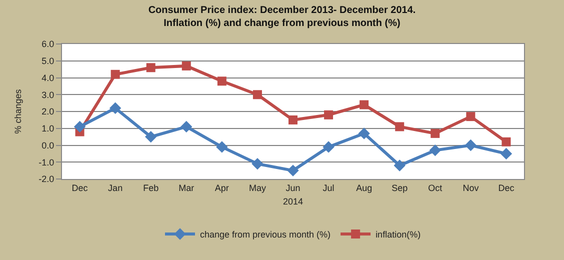 The width and height of the screenshot is (564, 260). Describe the element at coordinates (48, 77) in the screenshot. I see `y-tick-label: 4.0` at that location.